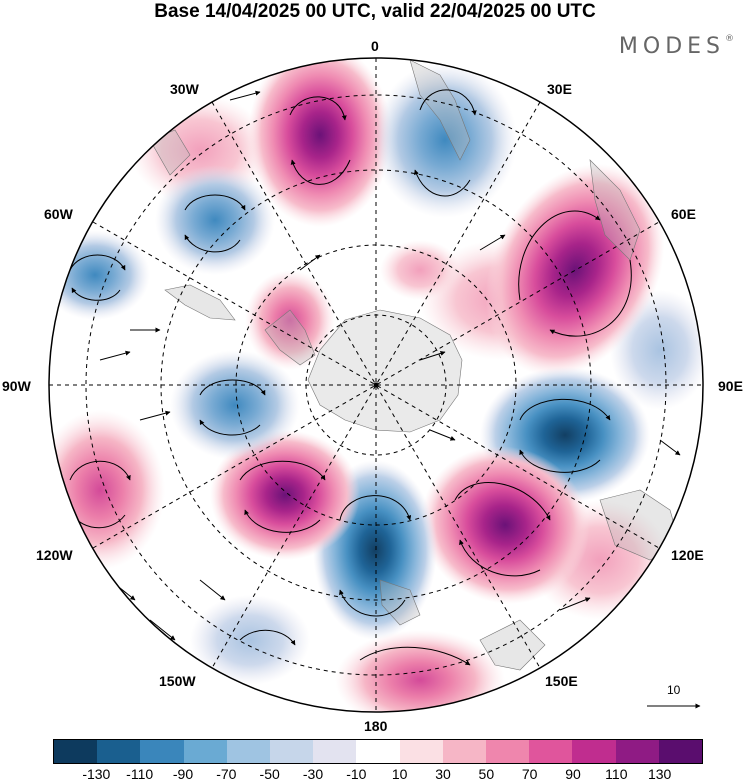 The image size is (750, 783). What do you see at coordinates (573, 774) in the screenshot?
I see `colorbar-tick-label: 90` at bounding box center [573, 774].